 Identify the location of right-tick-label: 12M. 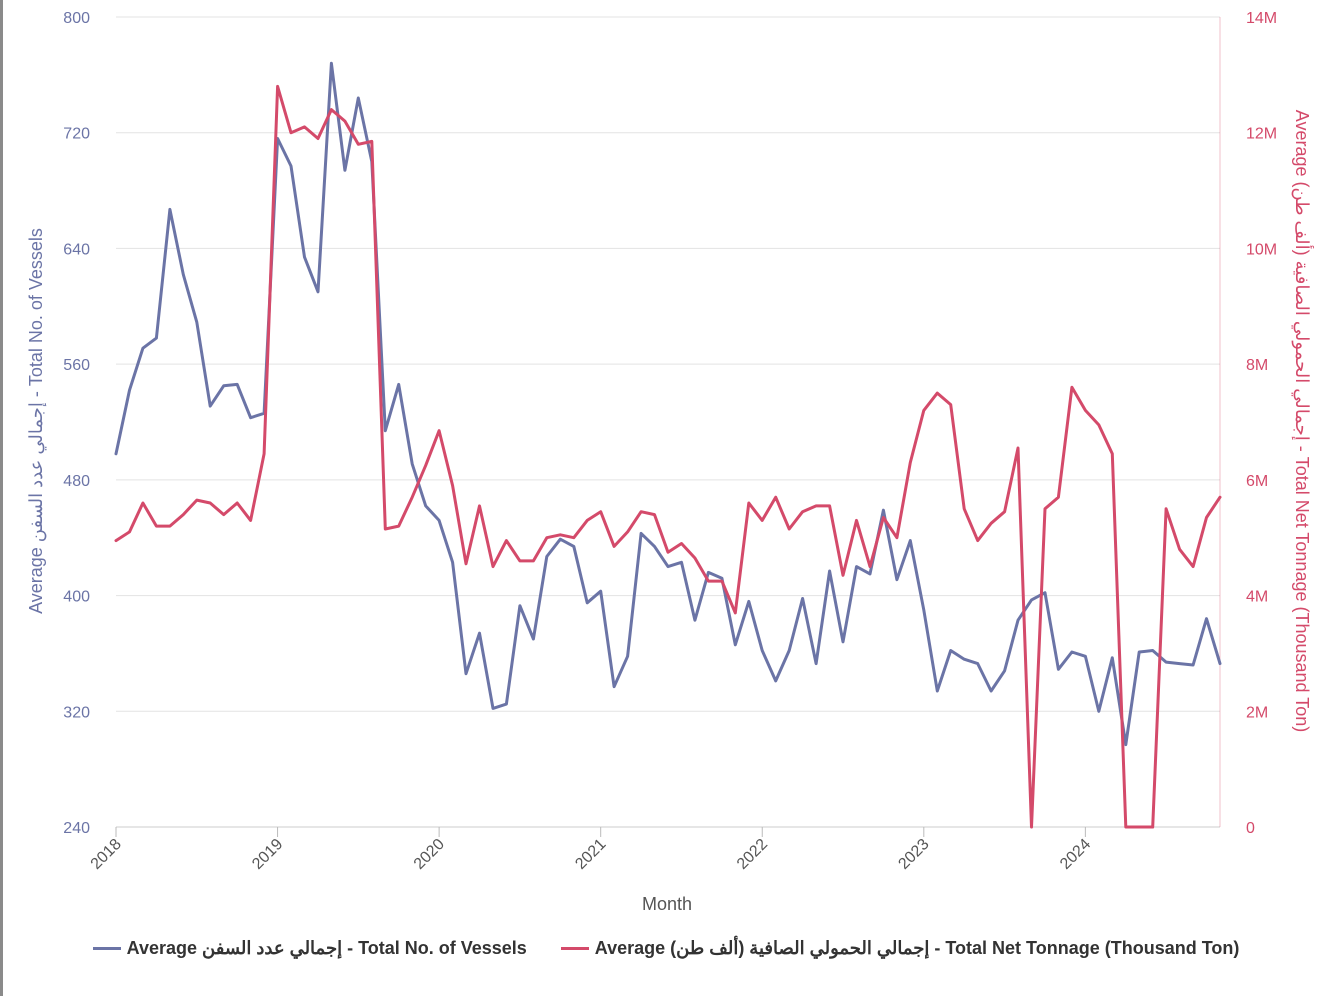
(1261, 134).